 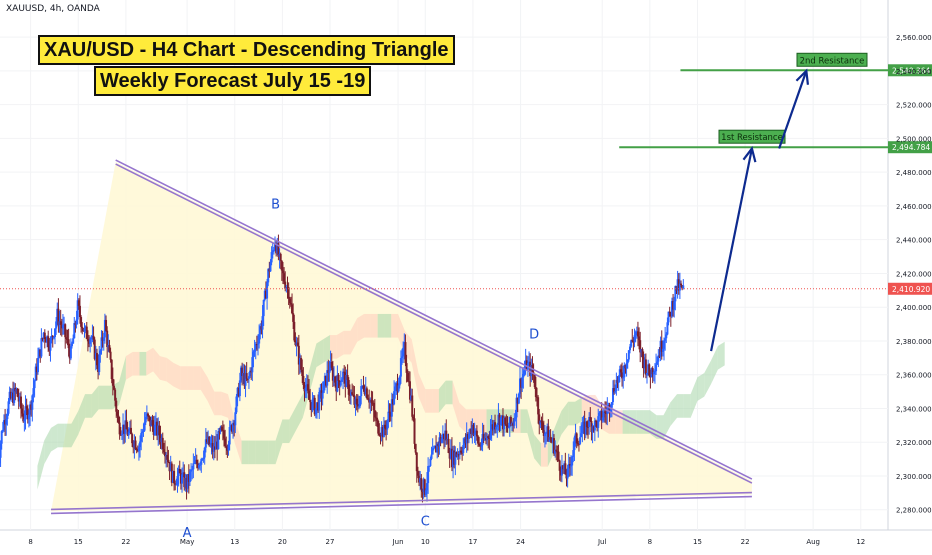 What do you see at coordinates (914, 241) in the screenshot?
I see `y-tick-label: 2,440.000` at bounding box center [914, 241].